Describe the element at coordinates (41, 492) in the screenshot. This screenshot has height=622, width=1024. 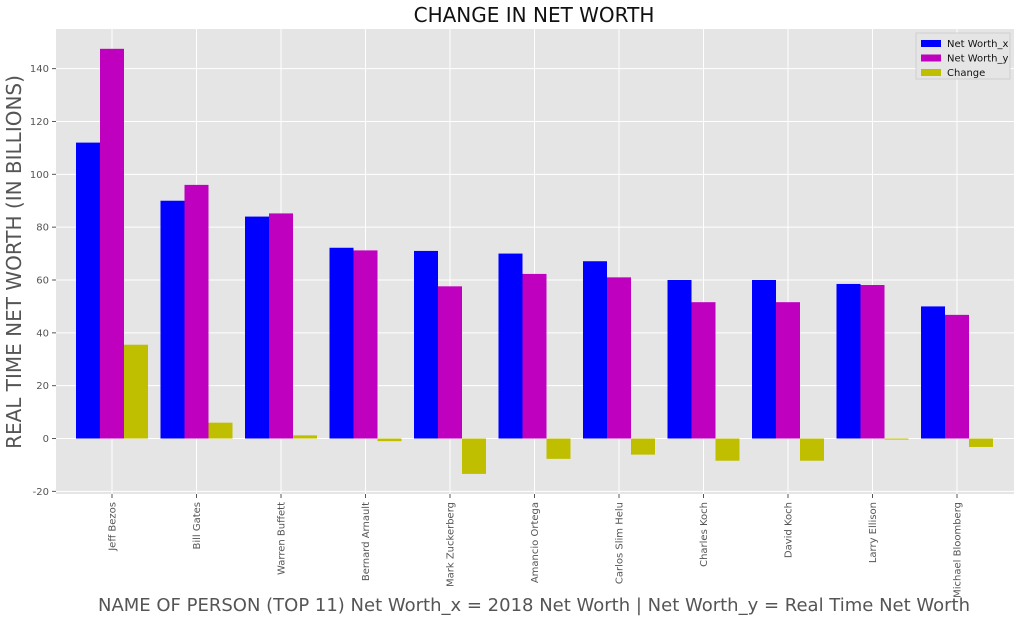
I see `y-tick-label: -20` at that location.